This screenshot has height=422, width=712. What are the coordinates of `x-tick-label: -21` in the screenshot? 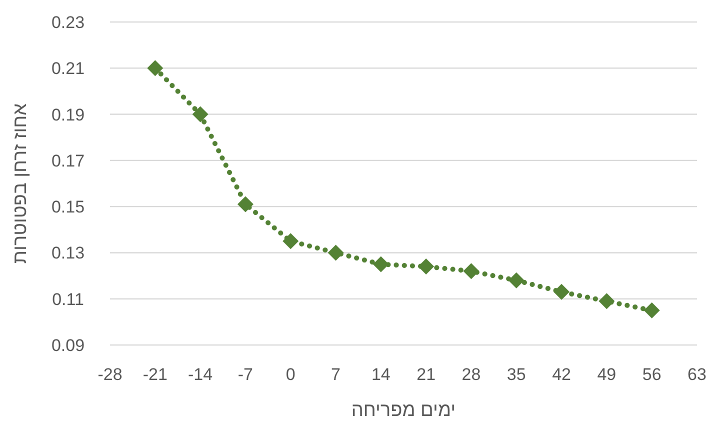 It's located at (155, 374).